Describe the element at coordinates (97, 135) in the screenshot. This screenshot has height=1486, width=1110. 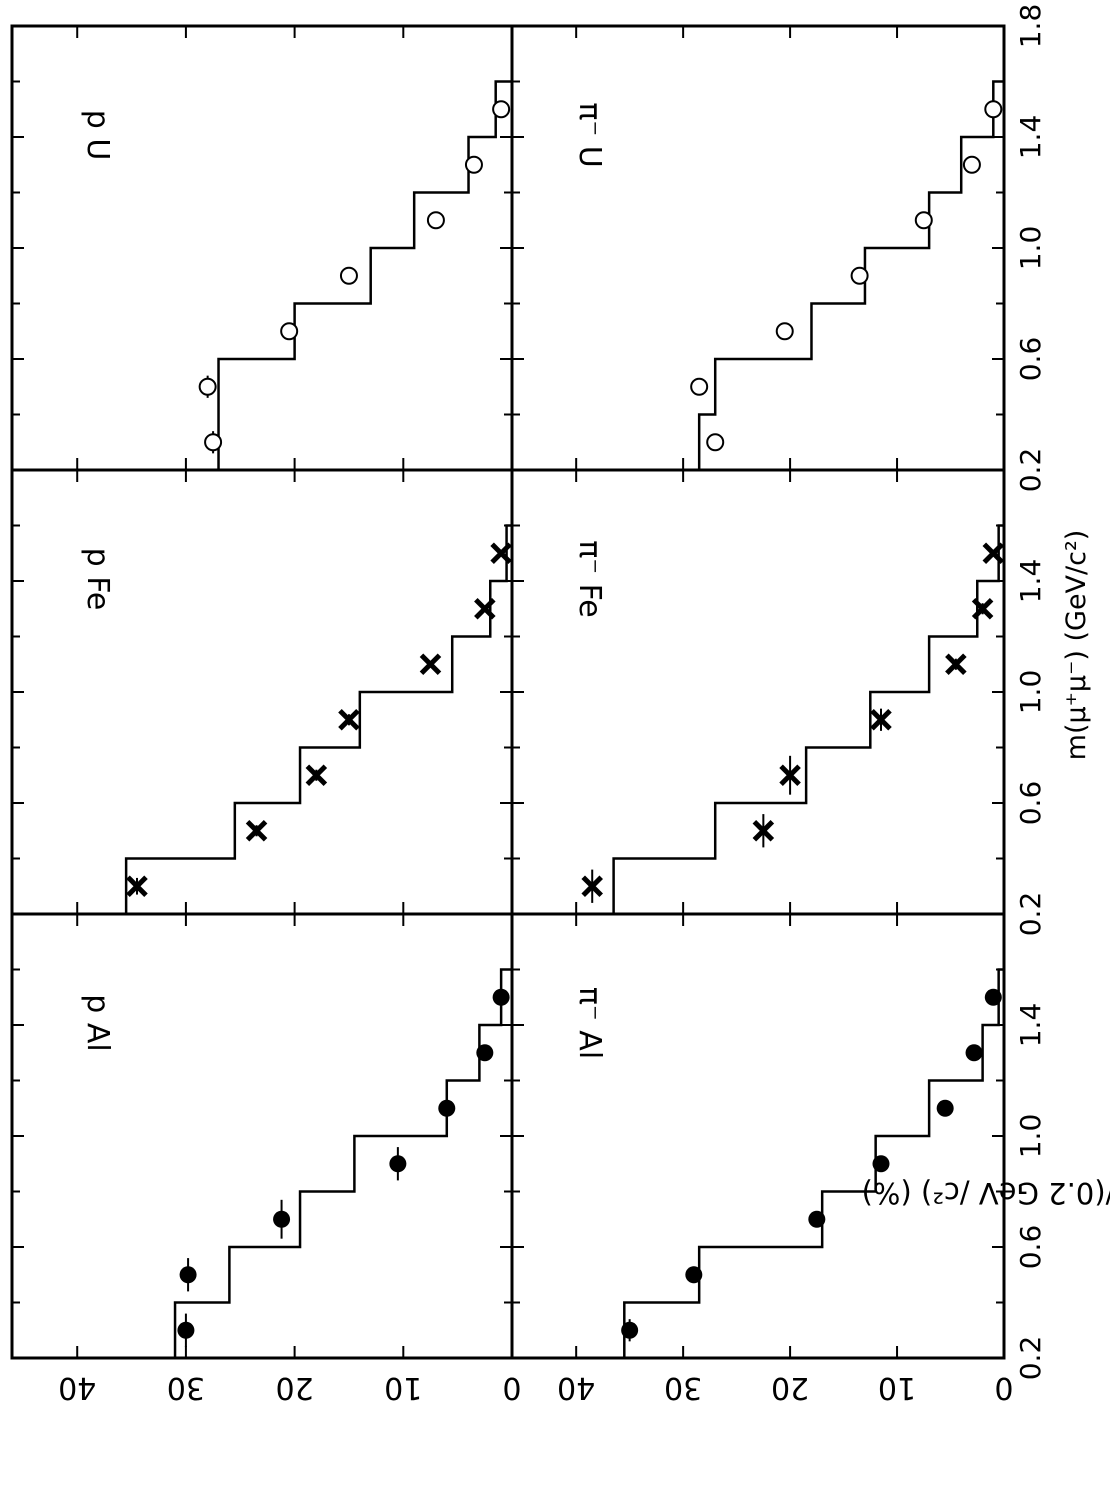
I see `panel-label: p U` at that location.